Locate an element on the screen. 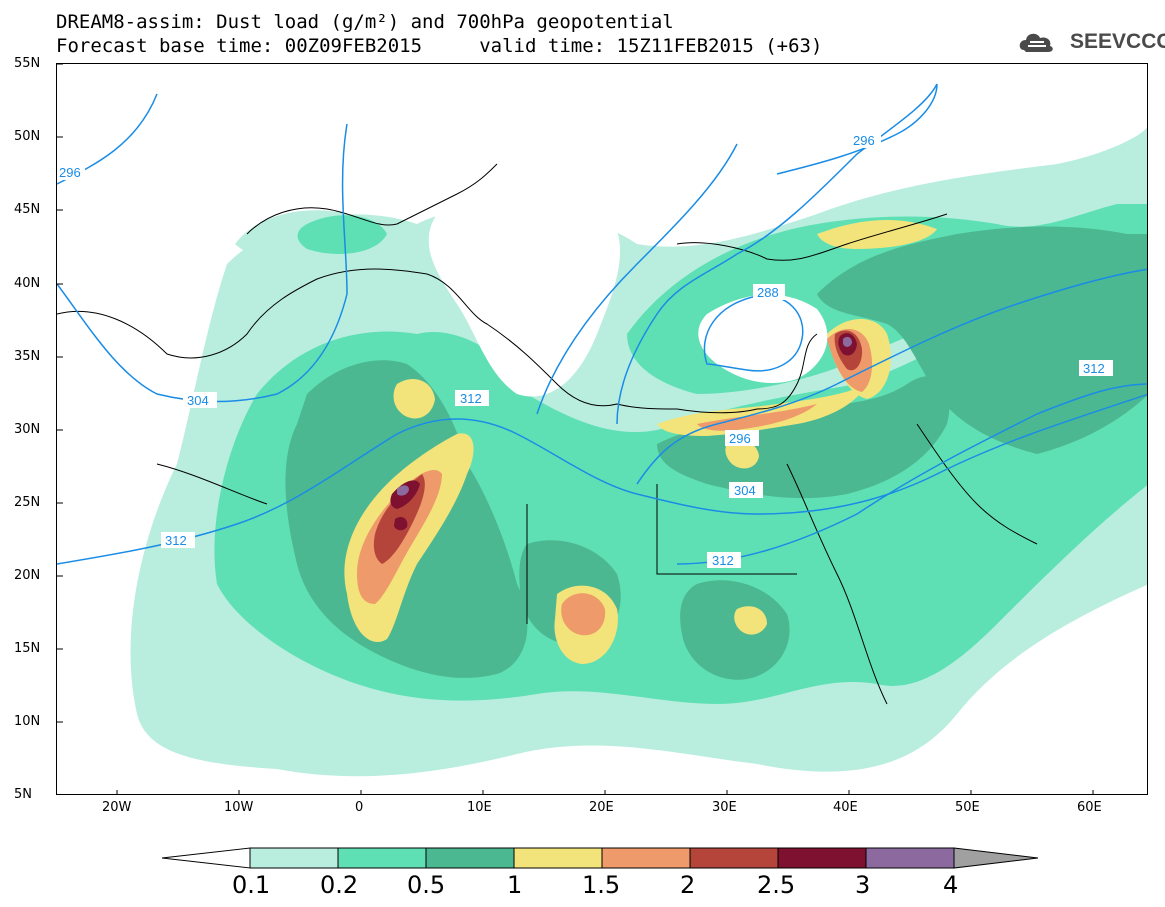 The image size is (1165, 907). contour-label-312-w: 312 is located at coordinates (176, 540).